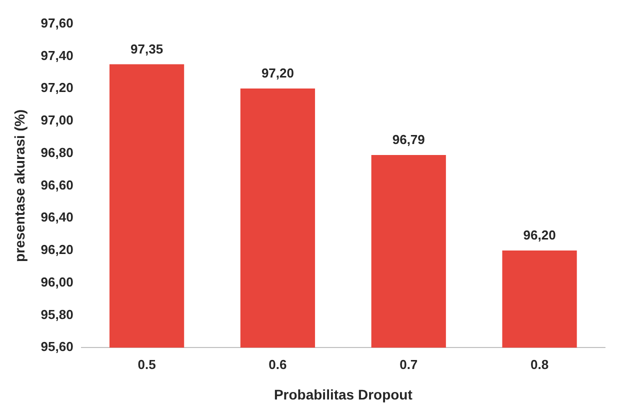 This screenshot has width=633, height=416. What do you see at coordinates (57, 250) in the screenshot?
I see `y-tick-label: 96,20` at bounding box center [57, 250].